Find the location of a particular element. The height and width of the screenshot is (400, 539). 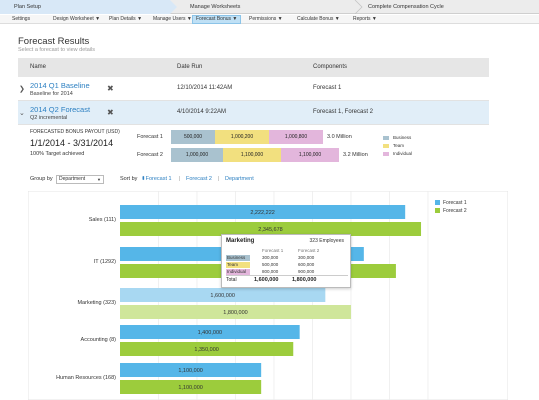

step-arrow-icon is located at coordinates (173, 7).